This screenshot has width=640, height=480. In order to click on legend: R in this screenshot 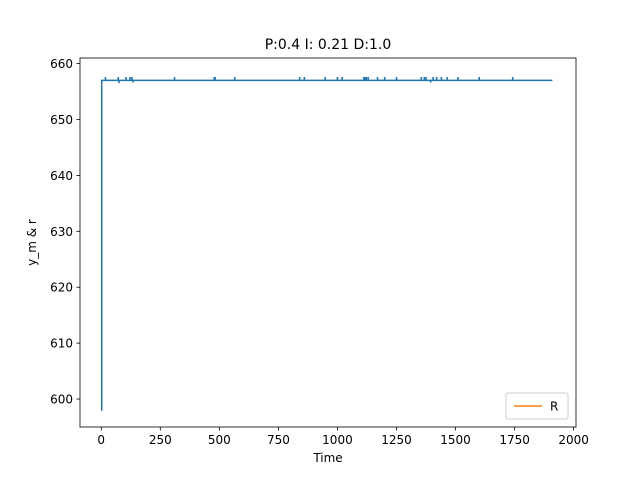, I will do `click(537, 406)`.